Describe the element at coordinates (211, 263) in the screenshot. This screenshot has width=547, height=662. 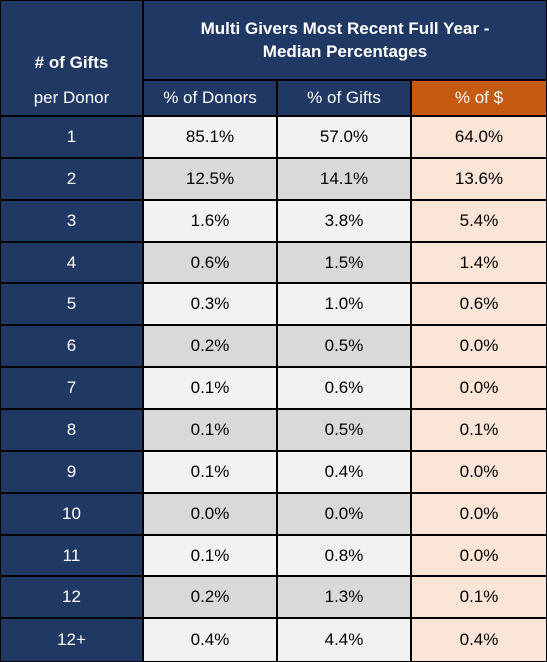
I see `donors-value: 0.6%` at that location.